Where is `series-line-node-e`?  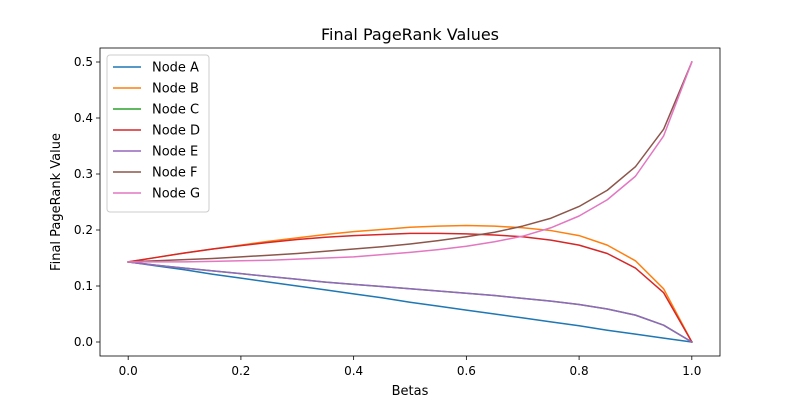
series-line-node-e is located at coordinates (410, 302).